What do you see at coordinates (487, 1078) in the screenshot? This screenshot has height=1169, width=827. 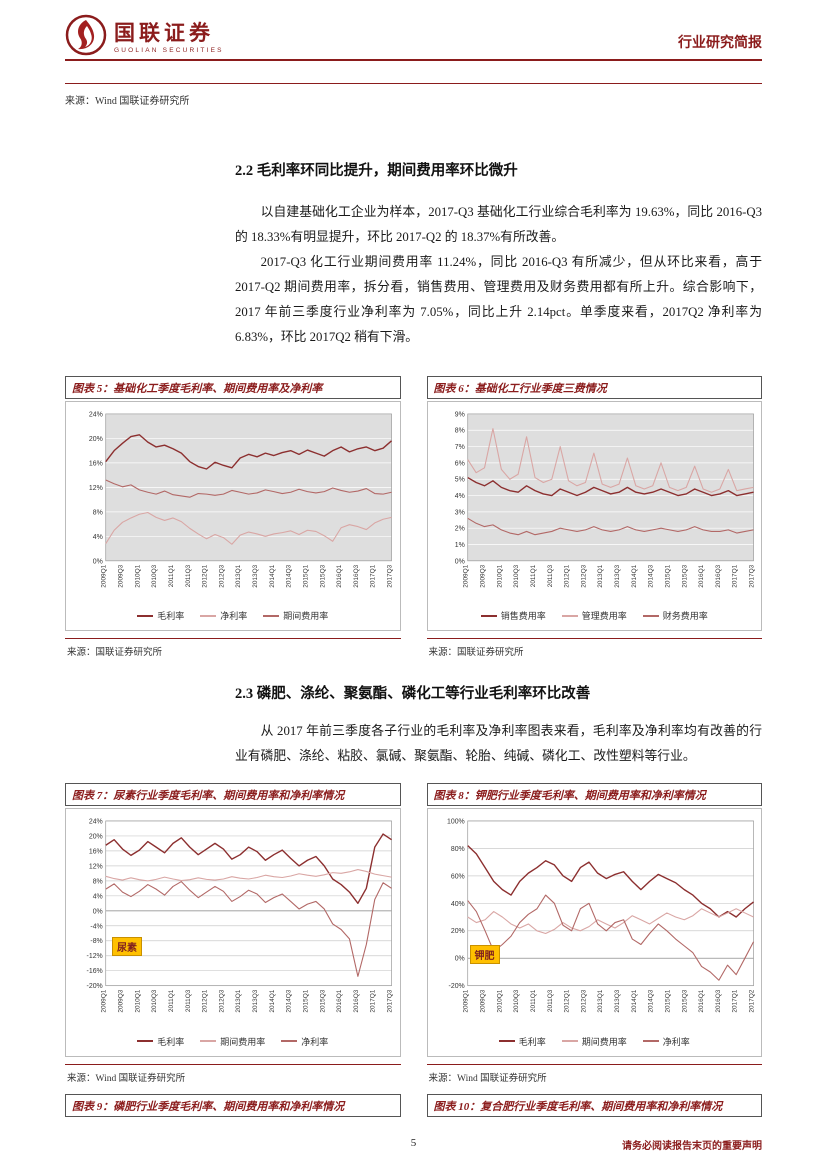 I see `figure-source: 来源：Wind 国联证券研究所` at bounding box center [487, 1078].